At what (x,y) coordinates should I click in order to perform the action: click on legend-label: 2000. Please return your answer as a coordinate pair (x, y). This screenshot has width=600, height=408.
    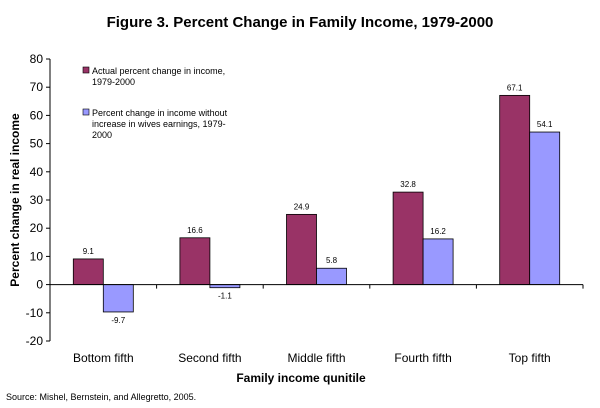
    Looking at the image, I should click on (102, 135).